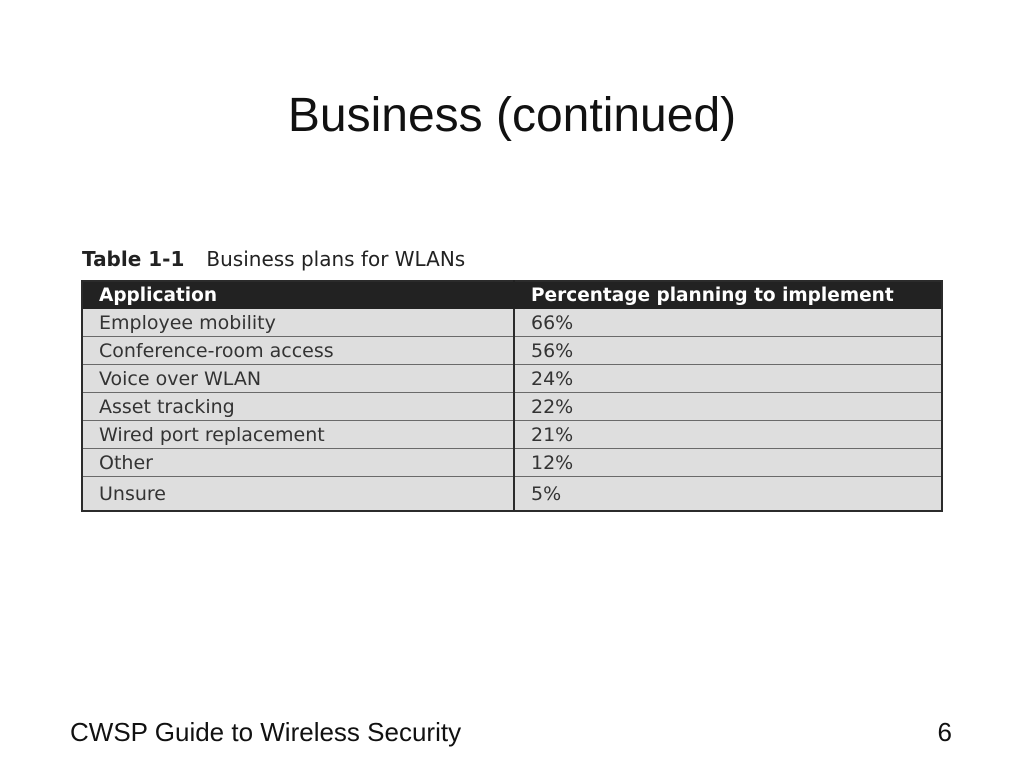 Image resolution: width=1024 pixels, height=768 pixels. What do you see at coordinates (298, 462) in the screenshot?
I see `application-cell: Other` at bounding box center [298, 462].